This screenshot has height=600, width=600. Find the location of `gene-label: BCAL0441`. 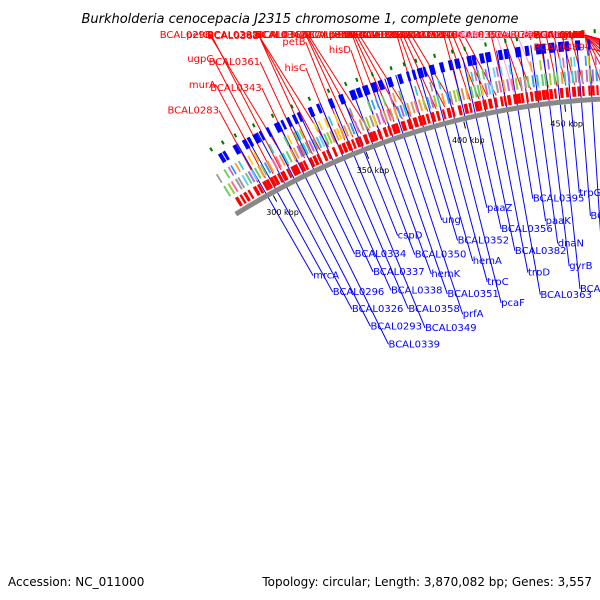

gene-label: BCAL0441 is located at coordinates (559, 35).